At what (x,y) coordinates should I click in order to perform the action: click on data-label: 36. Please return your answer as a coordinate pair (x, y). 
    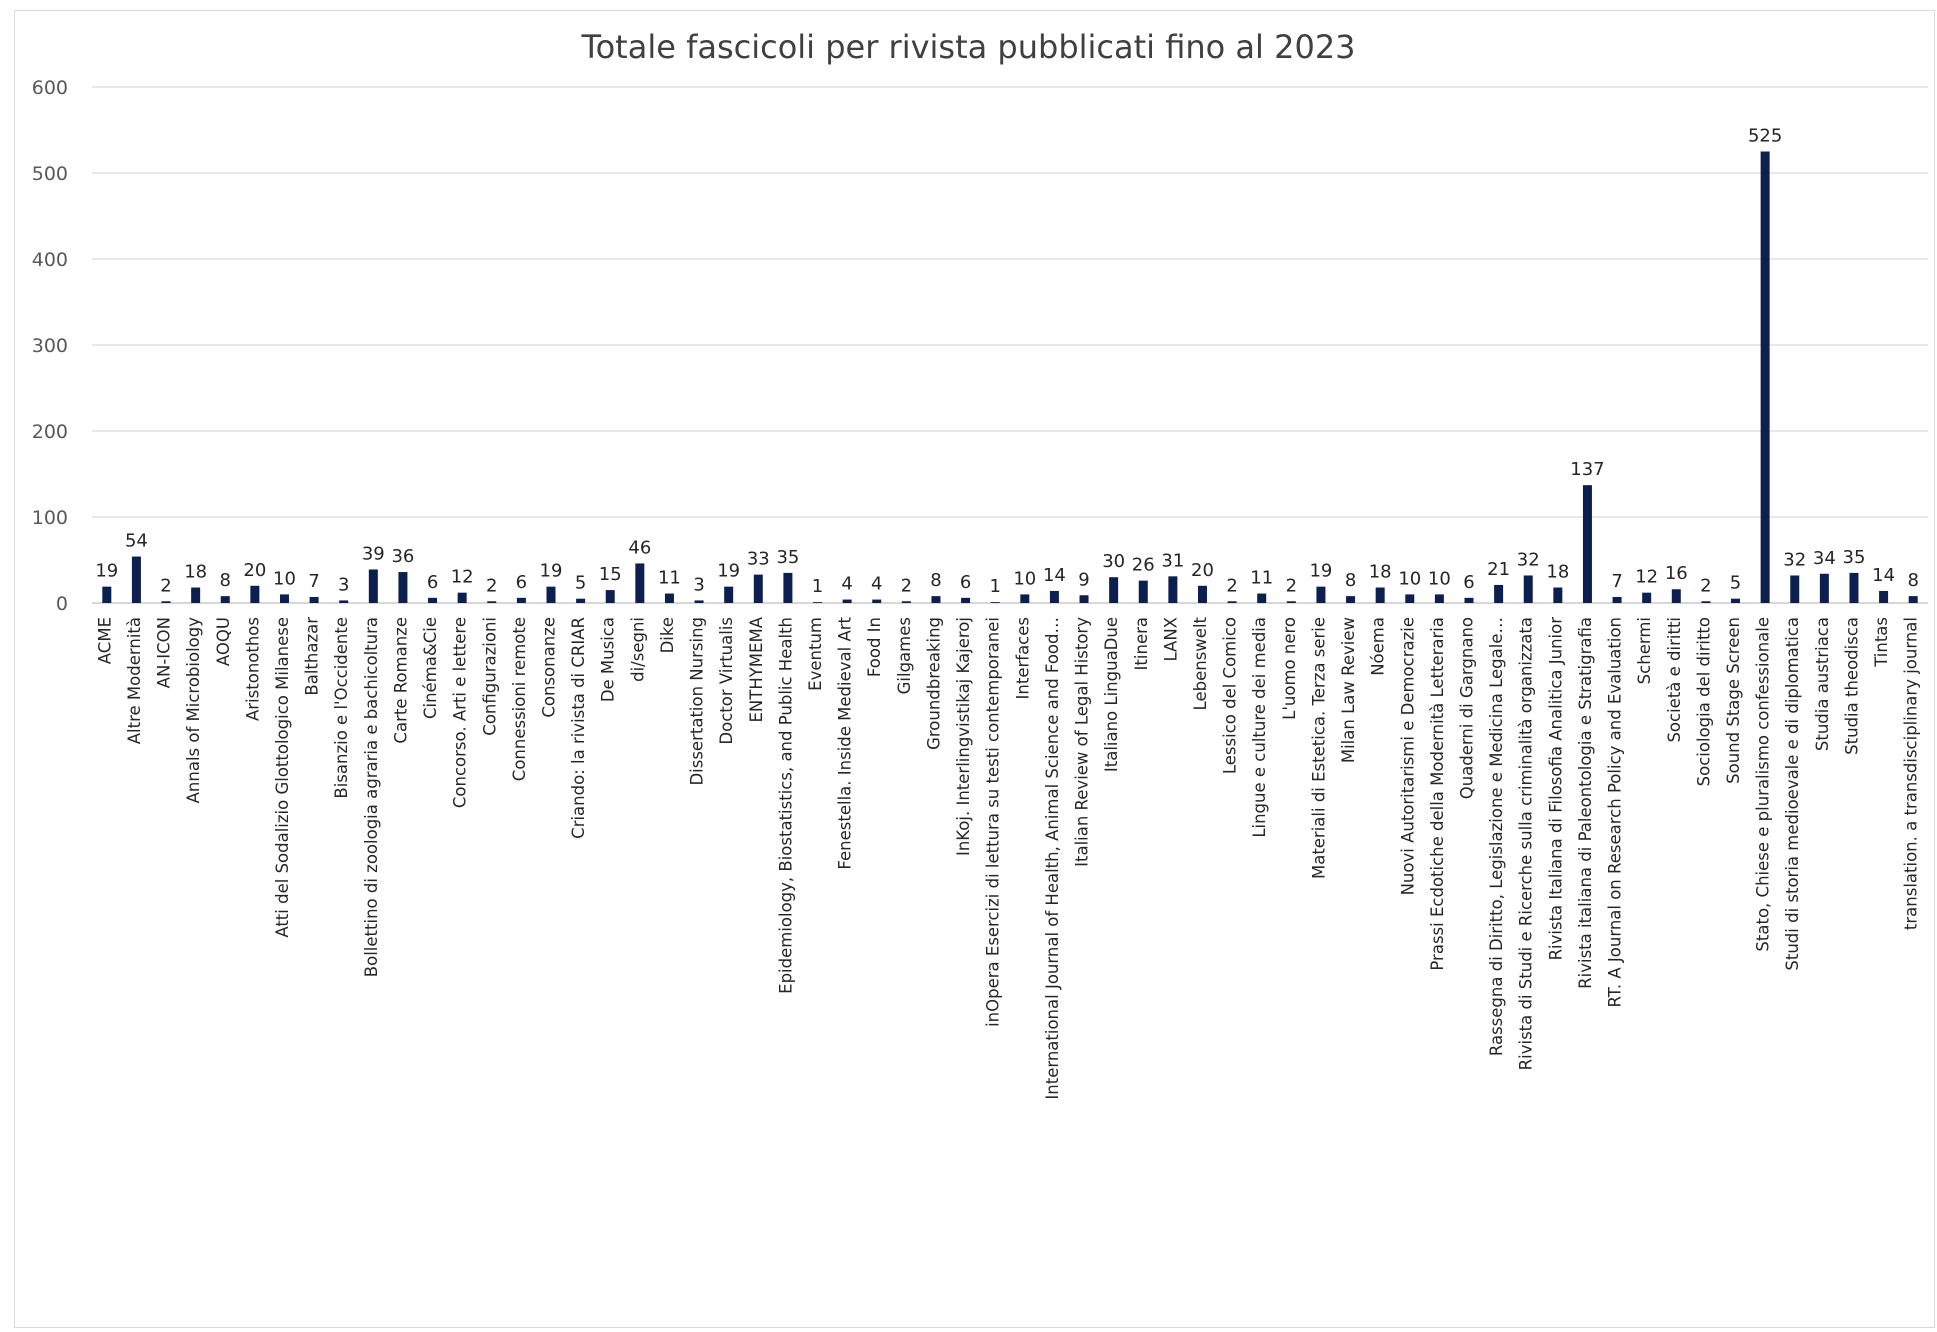
    Looking at the image, I should click on (402, 556).